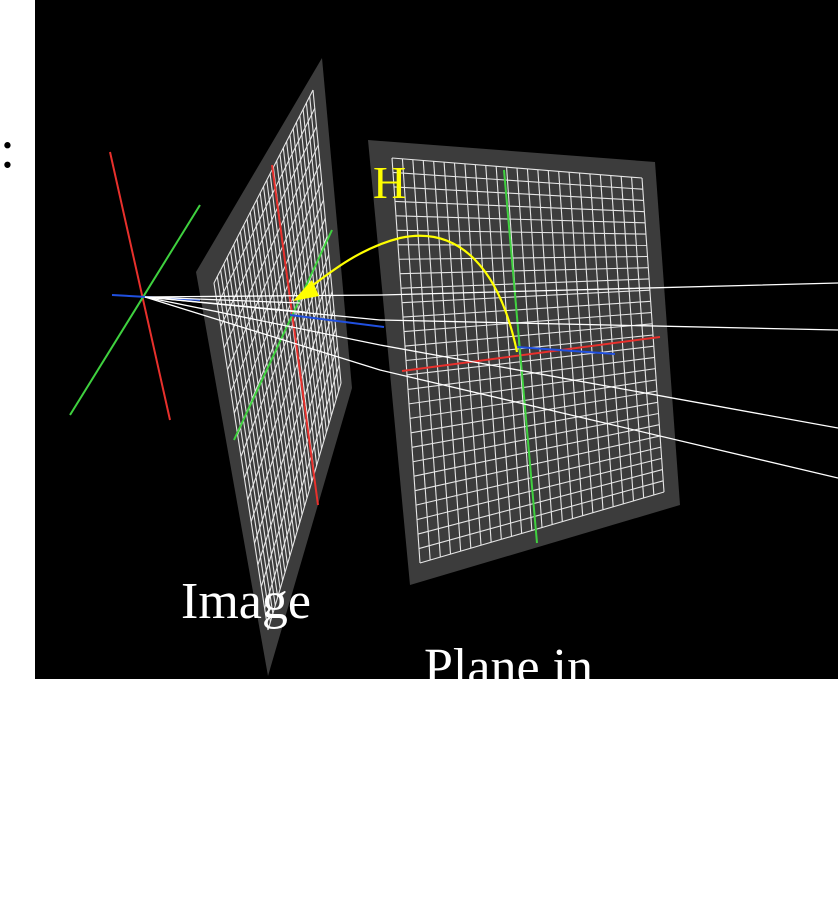 The height and width of the screenshot is (920, 838). Describe the element at coordinates (508, 667) in the screenshot. I see `world-plane-label-line1: Plane in` at that location.